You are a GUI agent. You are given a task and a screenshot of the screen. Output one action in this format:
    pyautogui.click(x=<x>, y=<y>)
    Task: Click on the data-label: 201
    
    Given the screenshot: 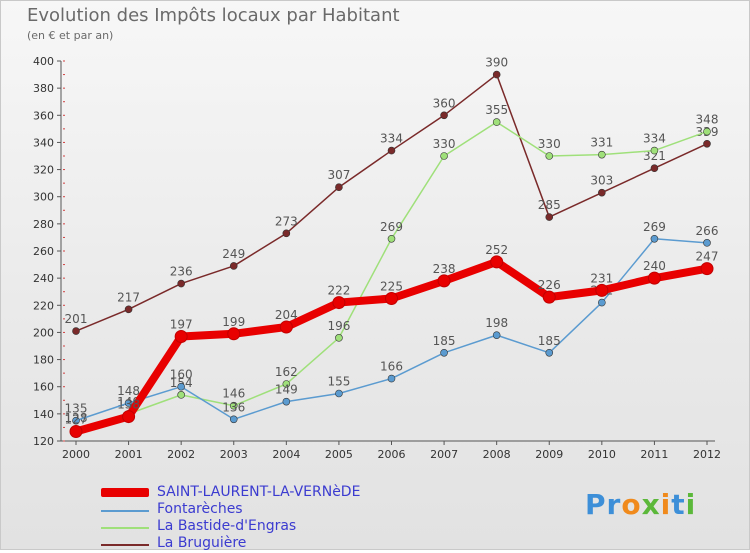 What is the action you would take?
    pyautogui.click(x=76, y=319)
    